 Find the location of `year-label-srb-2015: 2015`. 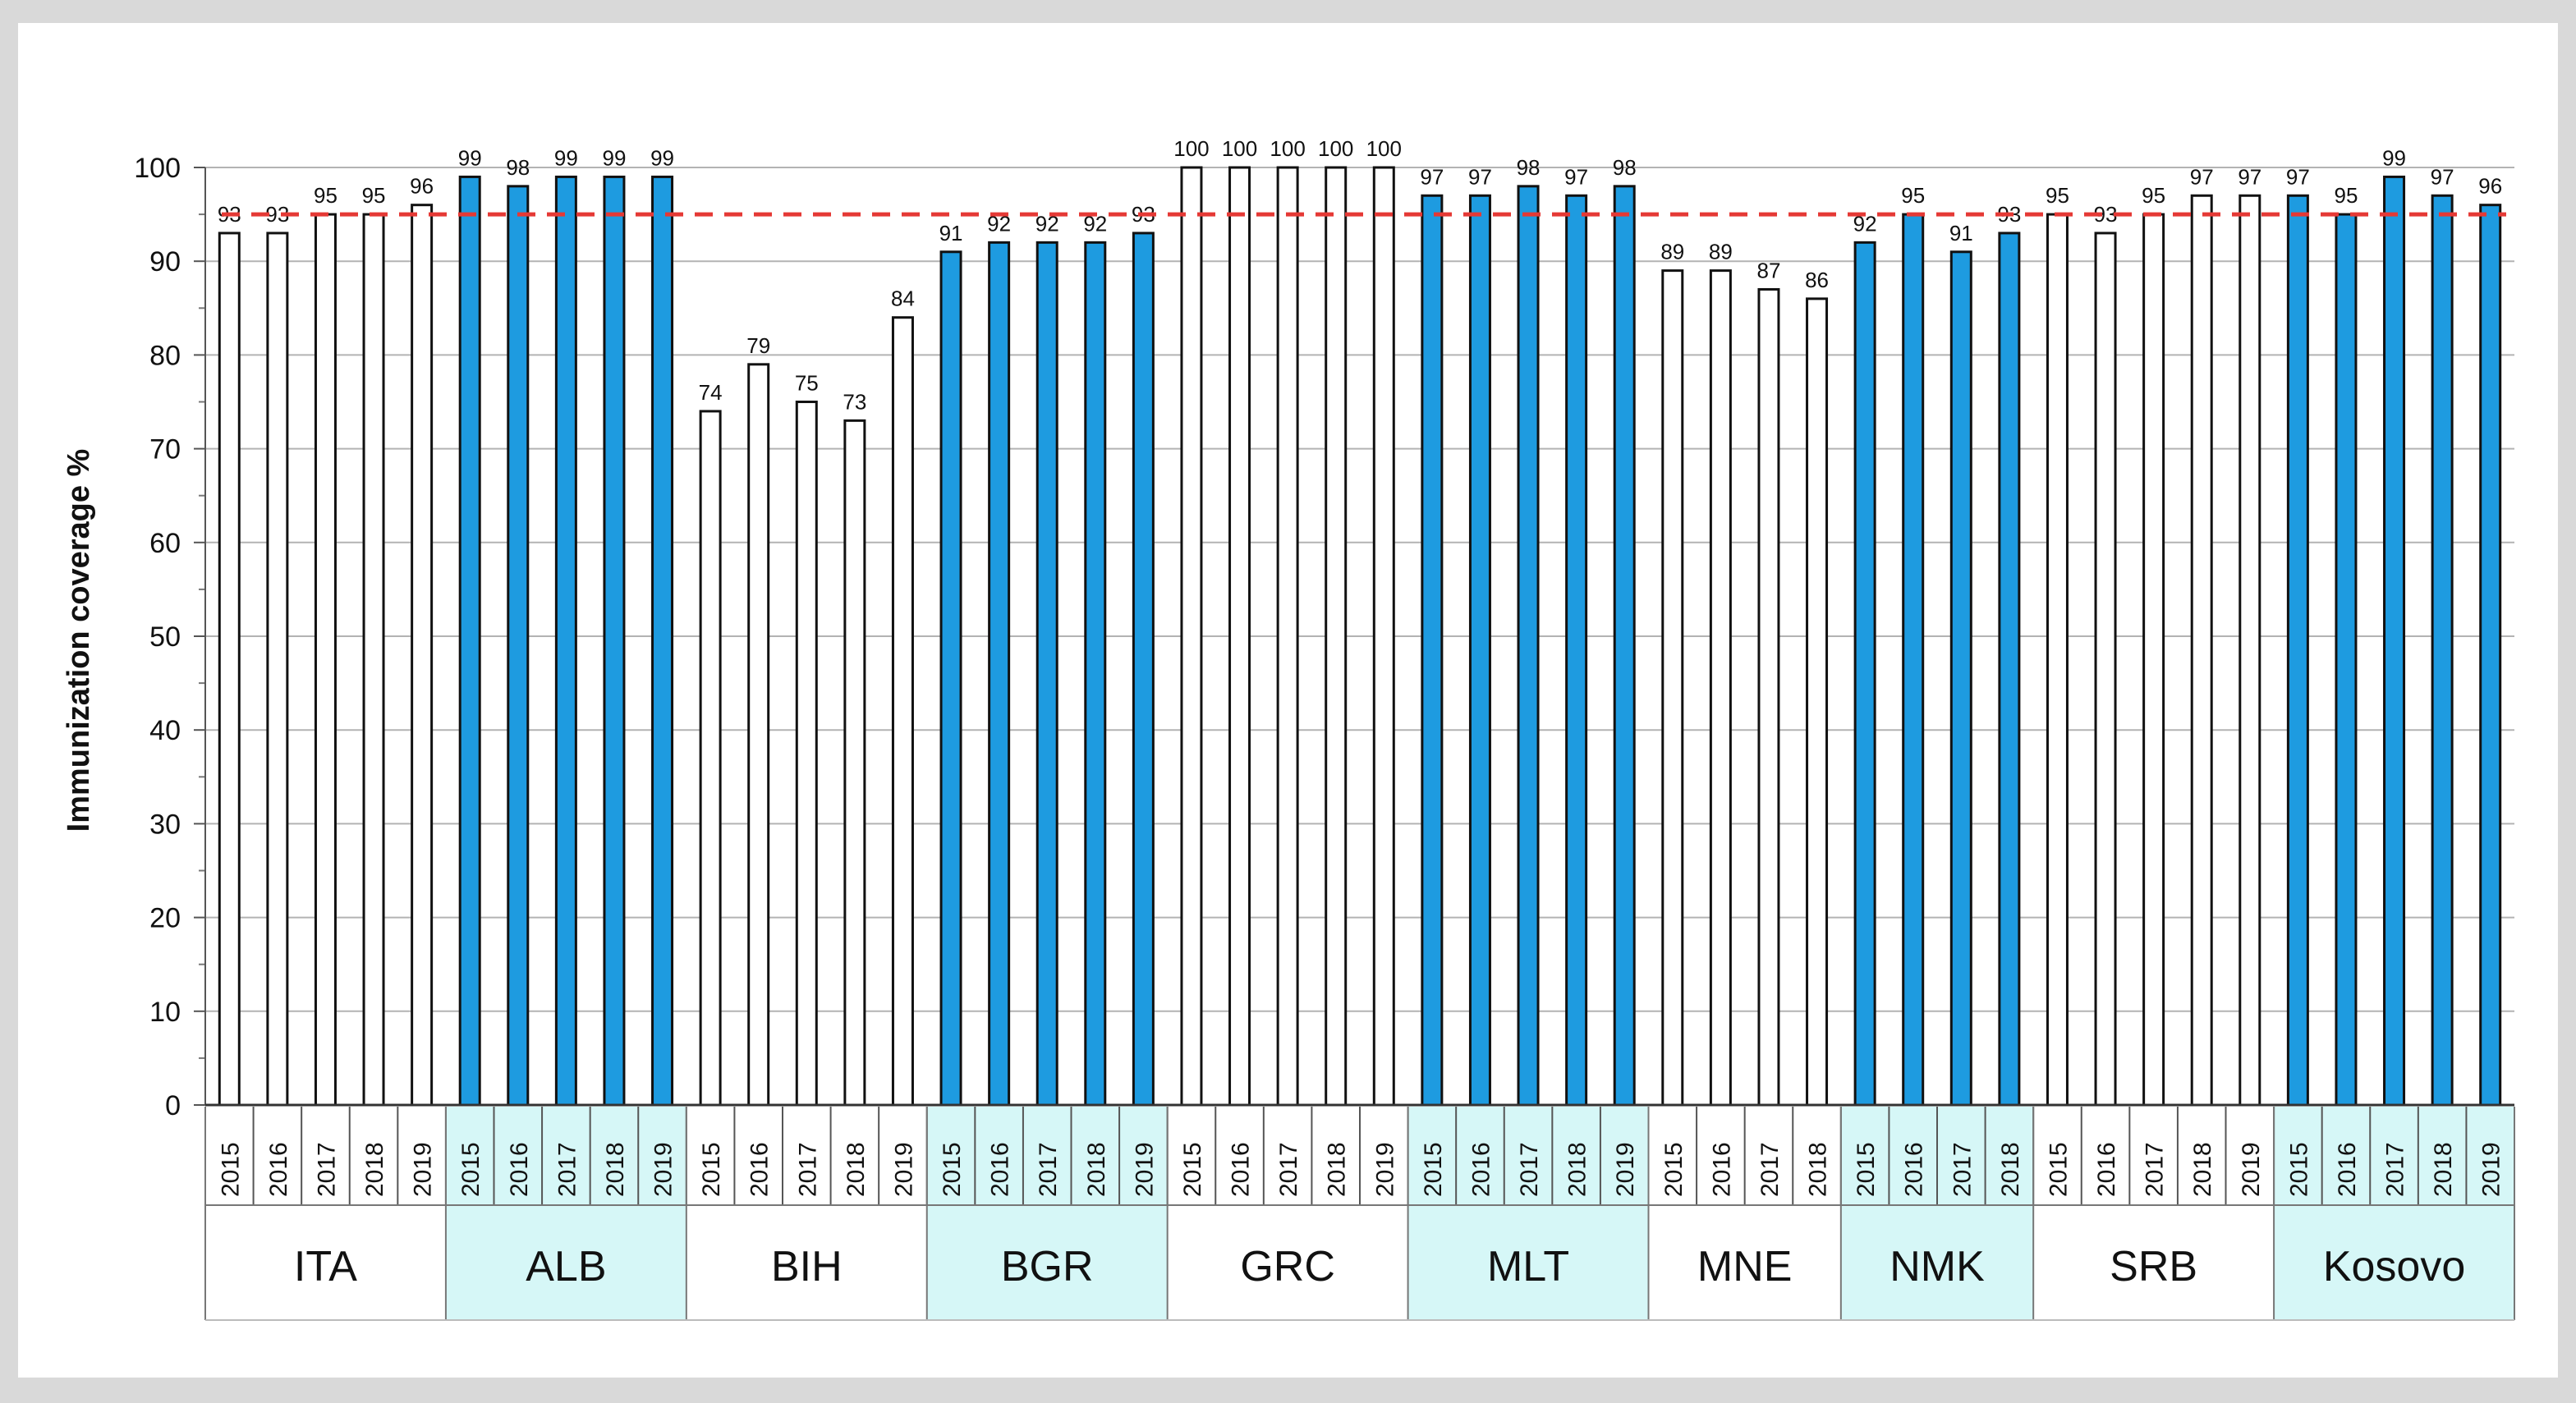

year-label-srb-2015: 2015 is located at coordinates (2058, 1169).